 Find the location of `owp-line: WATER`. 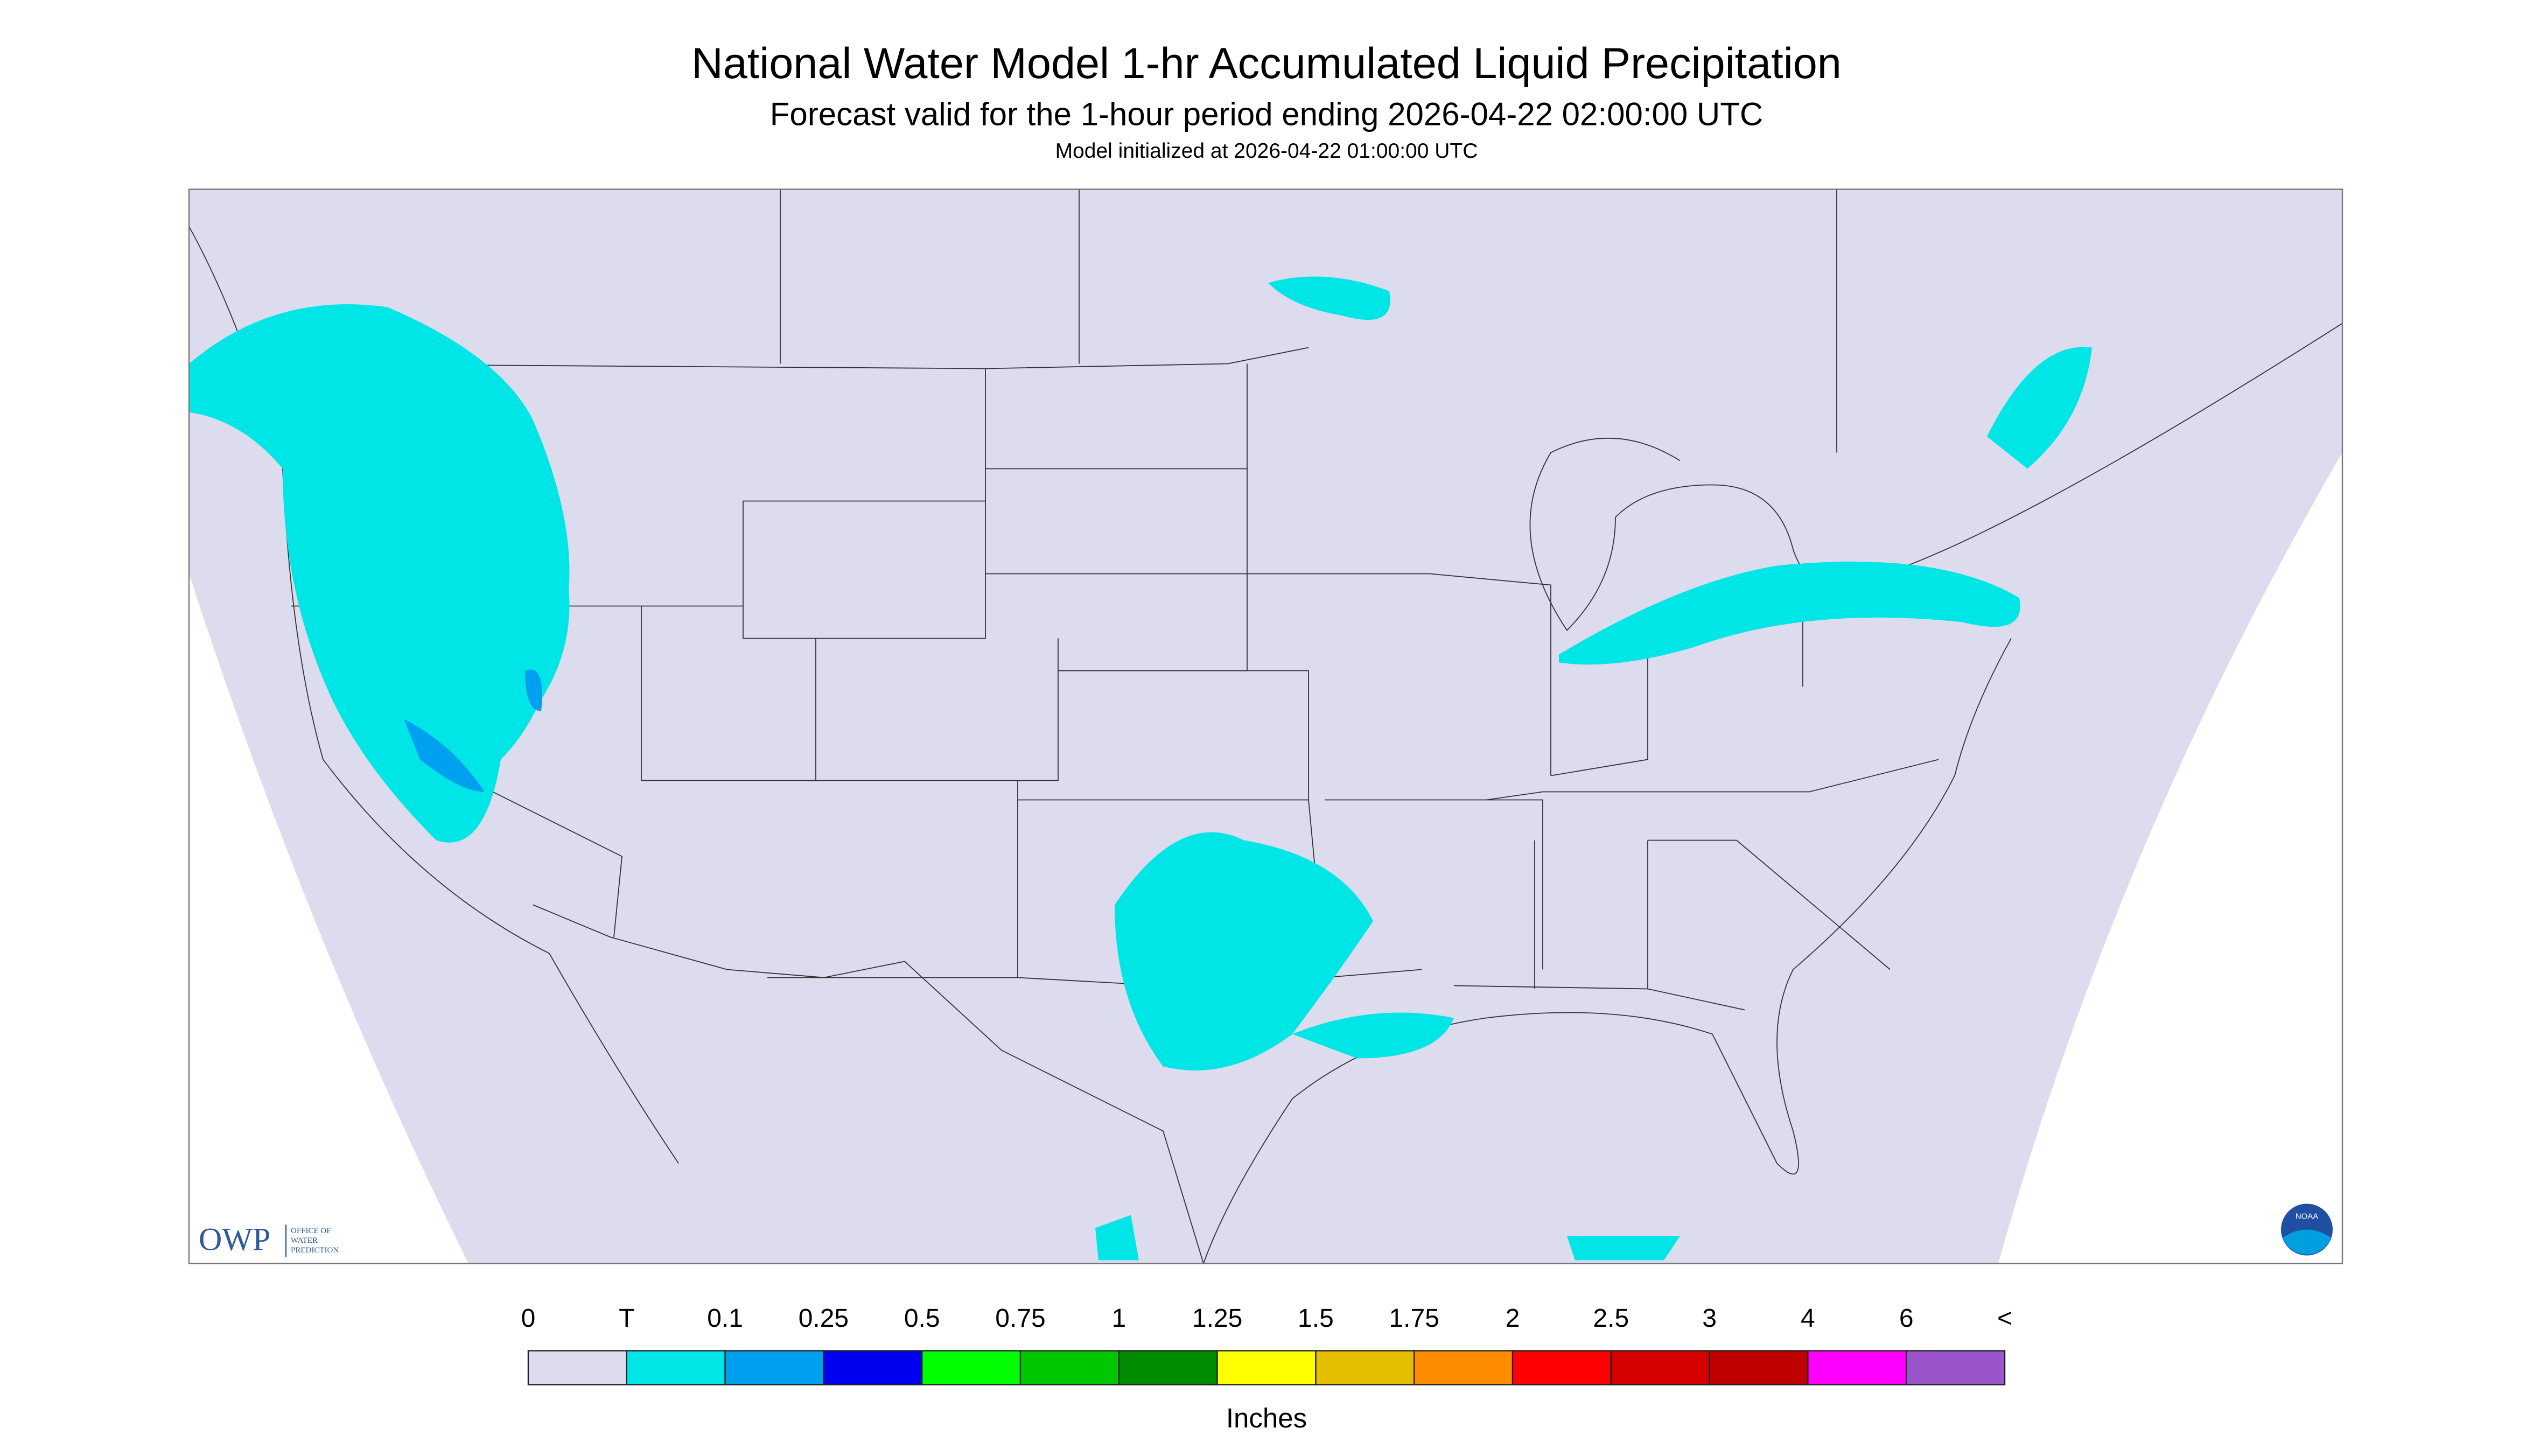

owp-line: WATER is located at coordinates (304, 1240).